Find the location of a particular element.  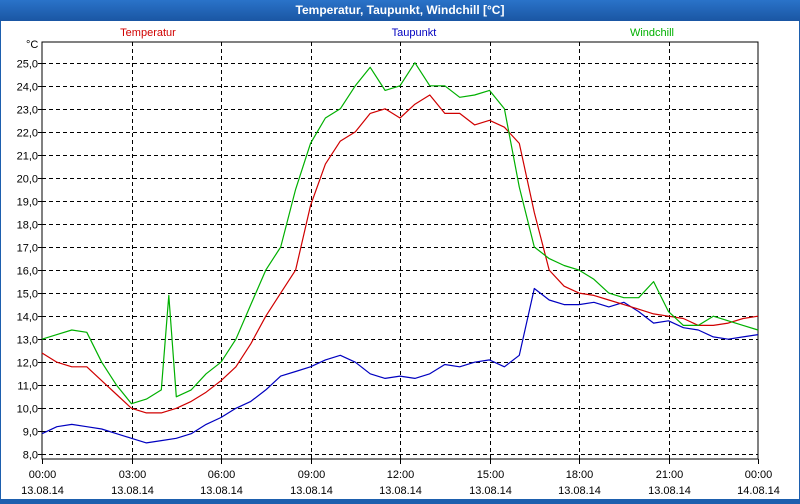

y-tick-label: 14,0 is located at coordinates (27, 318).